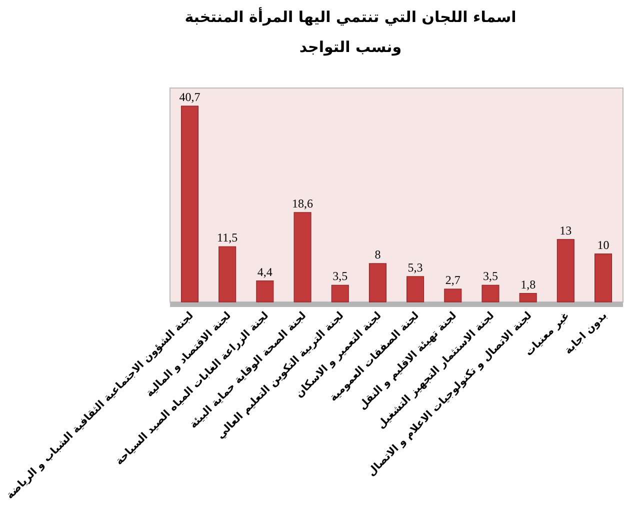 This screenshot has width=641, height=507. What do you see at coordinates (350, 16) in the screenshot?
I see `chart-title: اسماء اللجان التي تنتمي اليها المرأة المنتخبة` at bounding box center [350, 16].